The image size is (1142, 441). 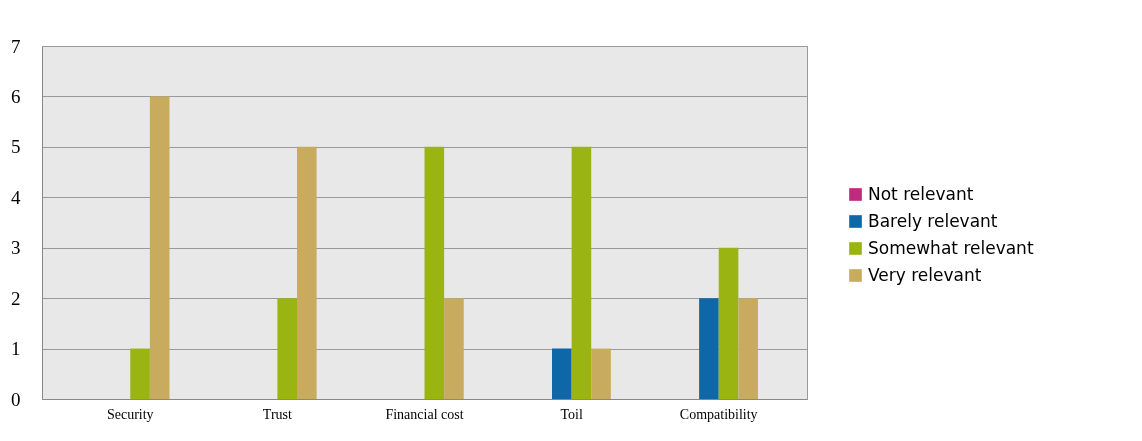 What do you see at coordinates (951, 247) in the screenshot?
I see `legend-label: Somewhat relevant` at bounding box center [951, 247].